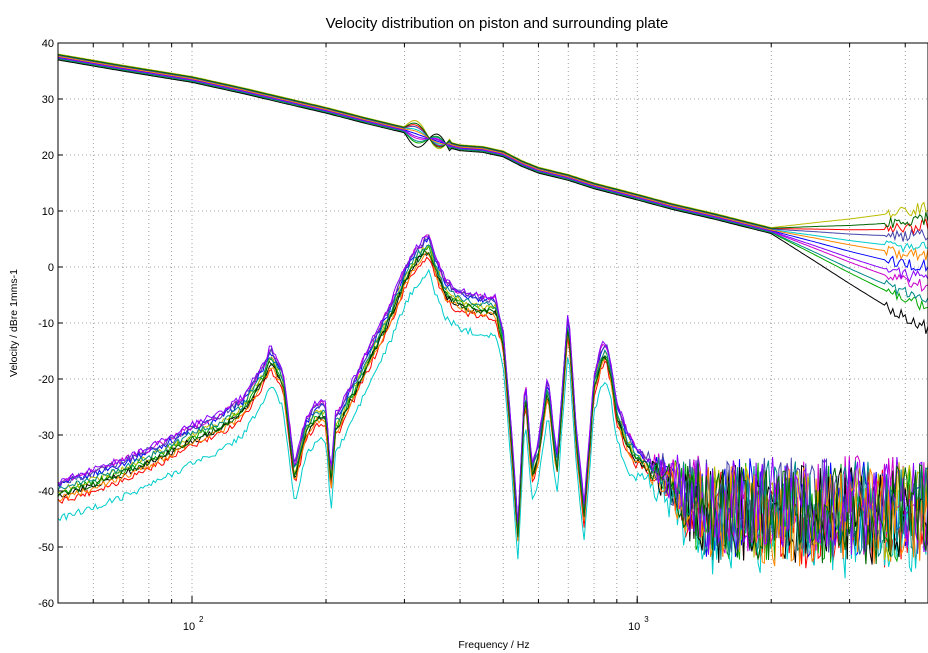  I want to click on y-tick-label: -60, so click(46, 604).